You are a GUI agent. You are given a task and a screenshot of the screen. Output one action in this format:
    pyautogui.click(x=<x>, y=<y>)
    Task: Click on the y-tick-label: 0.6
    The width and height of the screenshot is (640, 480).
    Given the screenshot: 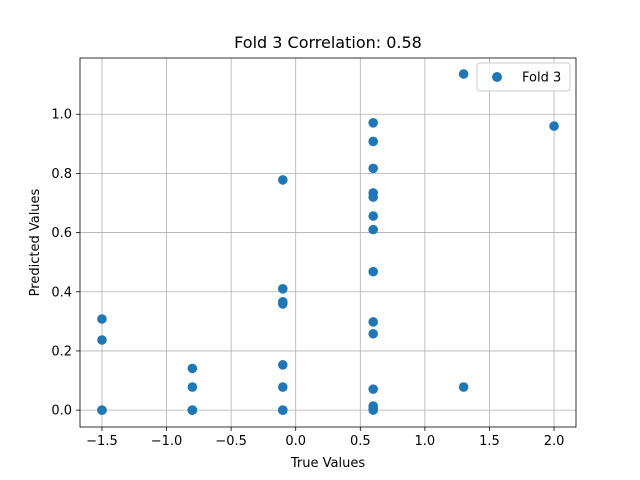 What is the action you would take?
    pyautogui.click(x=61, y=233)
    